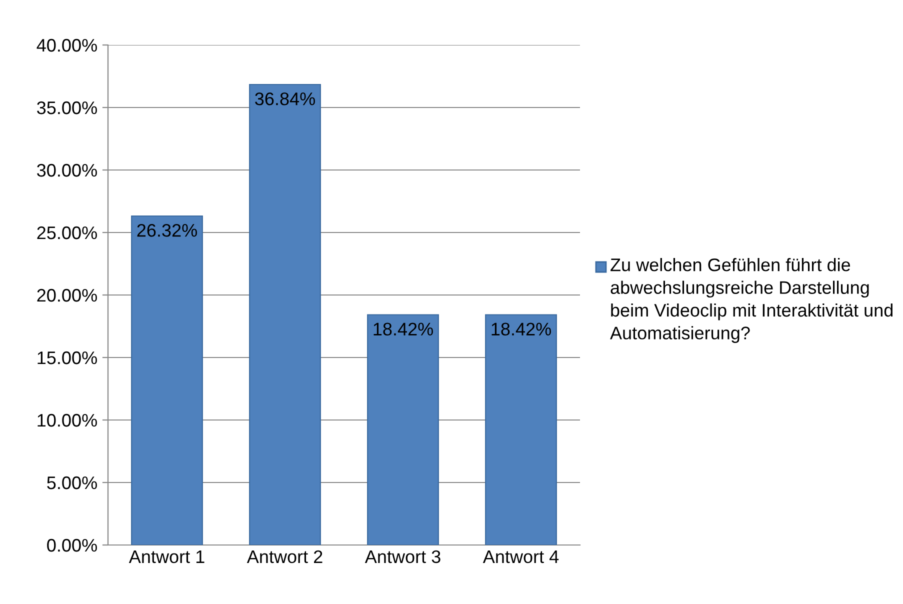 This screenshot has height=604, width=903. Describe the element at coordinates (67, 233) in the screenshot. I see `y-tick-label: 25.00%` at that location.